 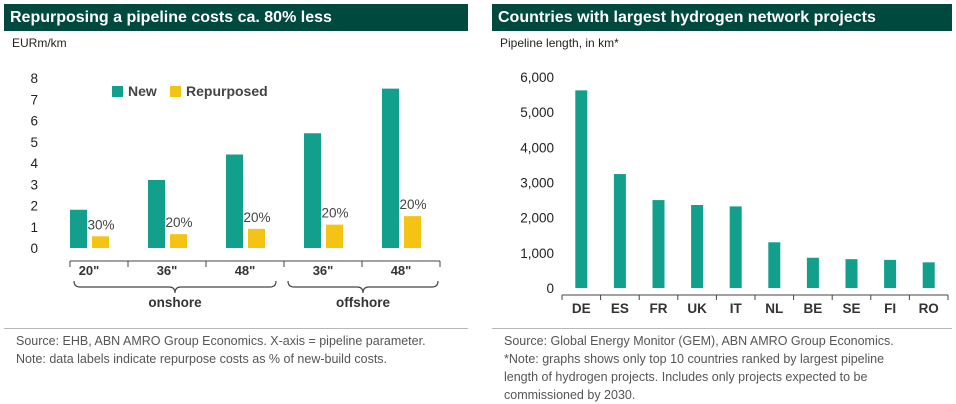 I want to click on y-tick-label: 2, so click(x=34, y=206).